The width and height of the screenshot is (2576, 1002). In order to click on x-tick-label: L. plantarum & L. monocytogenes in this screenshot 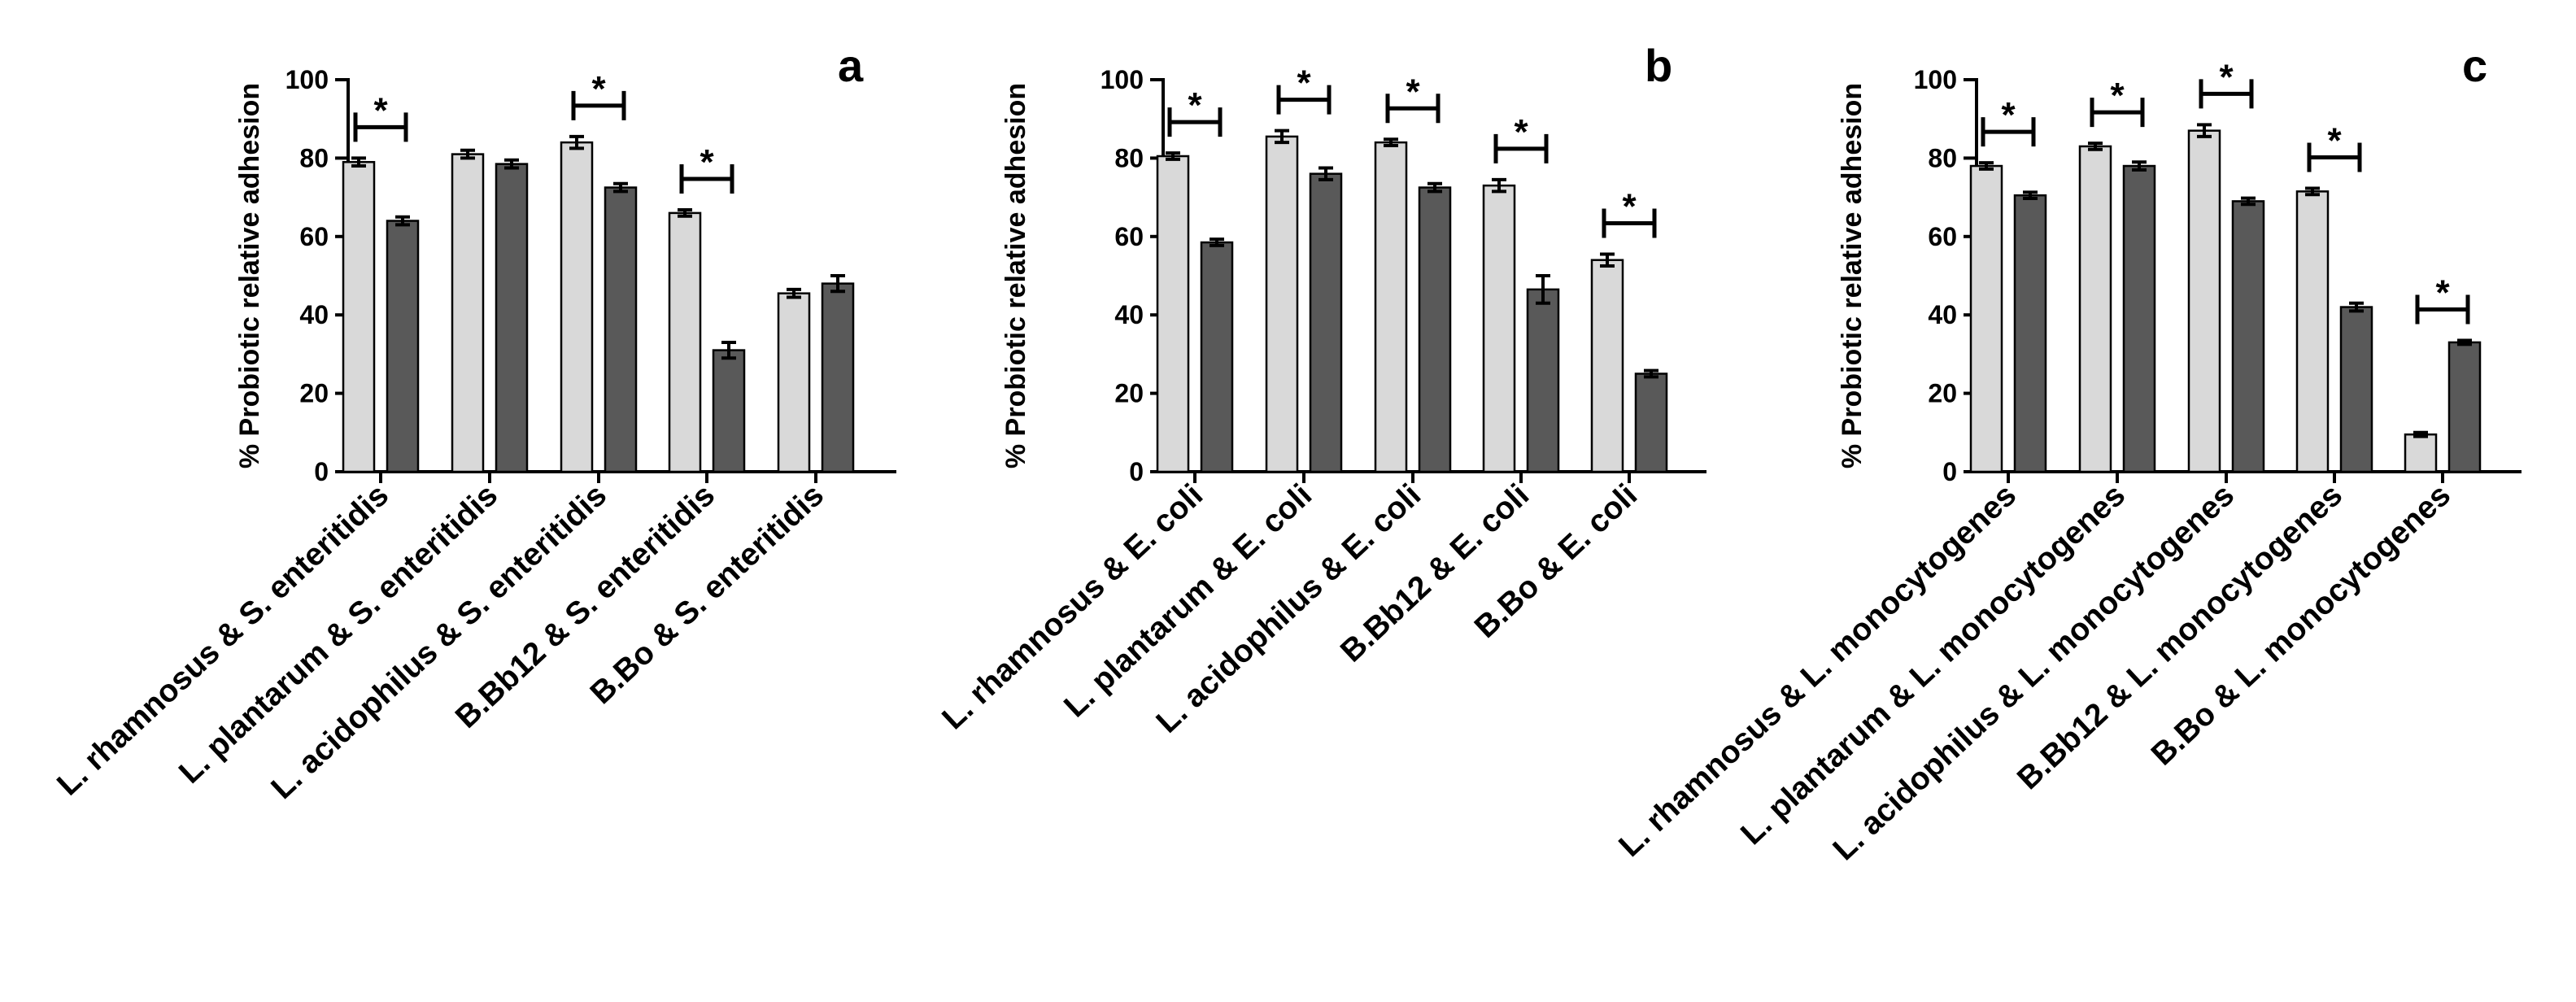, I will do `click(1933, 665)`.